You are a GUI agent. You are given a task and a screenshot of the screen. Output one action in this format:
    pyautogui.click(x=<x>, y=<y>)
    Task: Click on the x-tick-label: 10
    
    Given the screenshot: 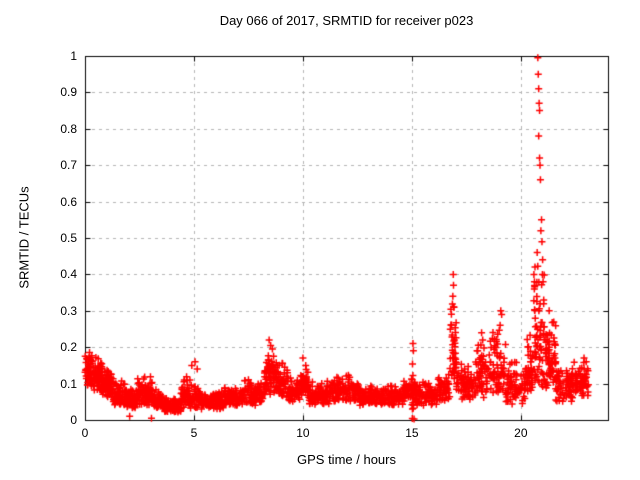 What is the action you would take?
    pyautogui.click(x=303, y=433)
    